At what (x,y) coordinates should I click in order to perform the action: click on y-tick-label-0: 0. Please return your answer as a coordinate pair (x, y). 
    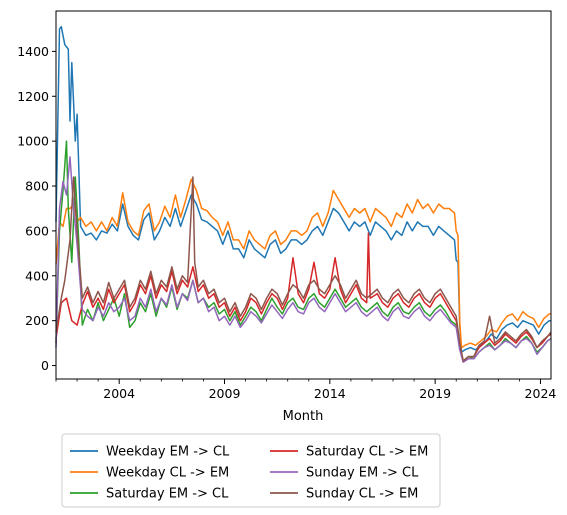
    Looking at the image, I should click on (45, 365).